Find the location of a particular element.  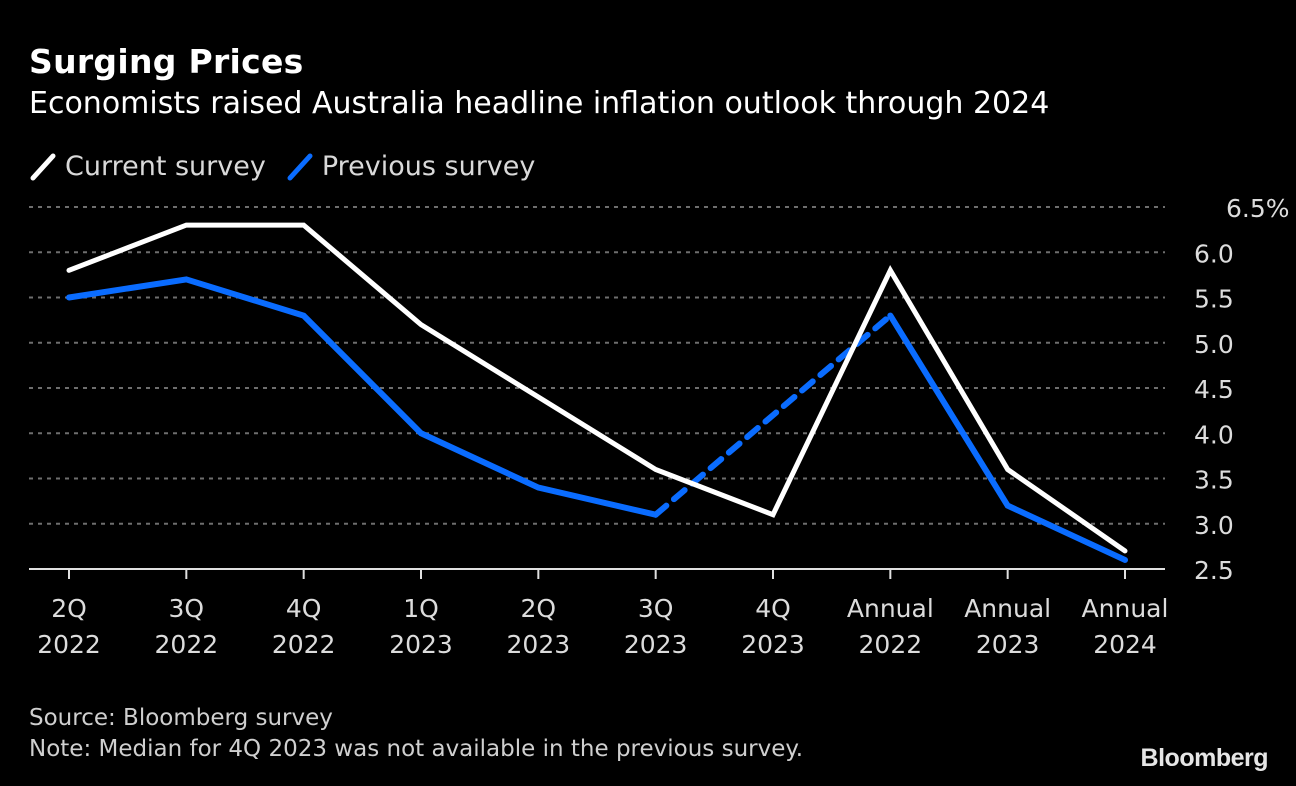

y-tick-label: 3.0 is located at coordinates (1214, 525).